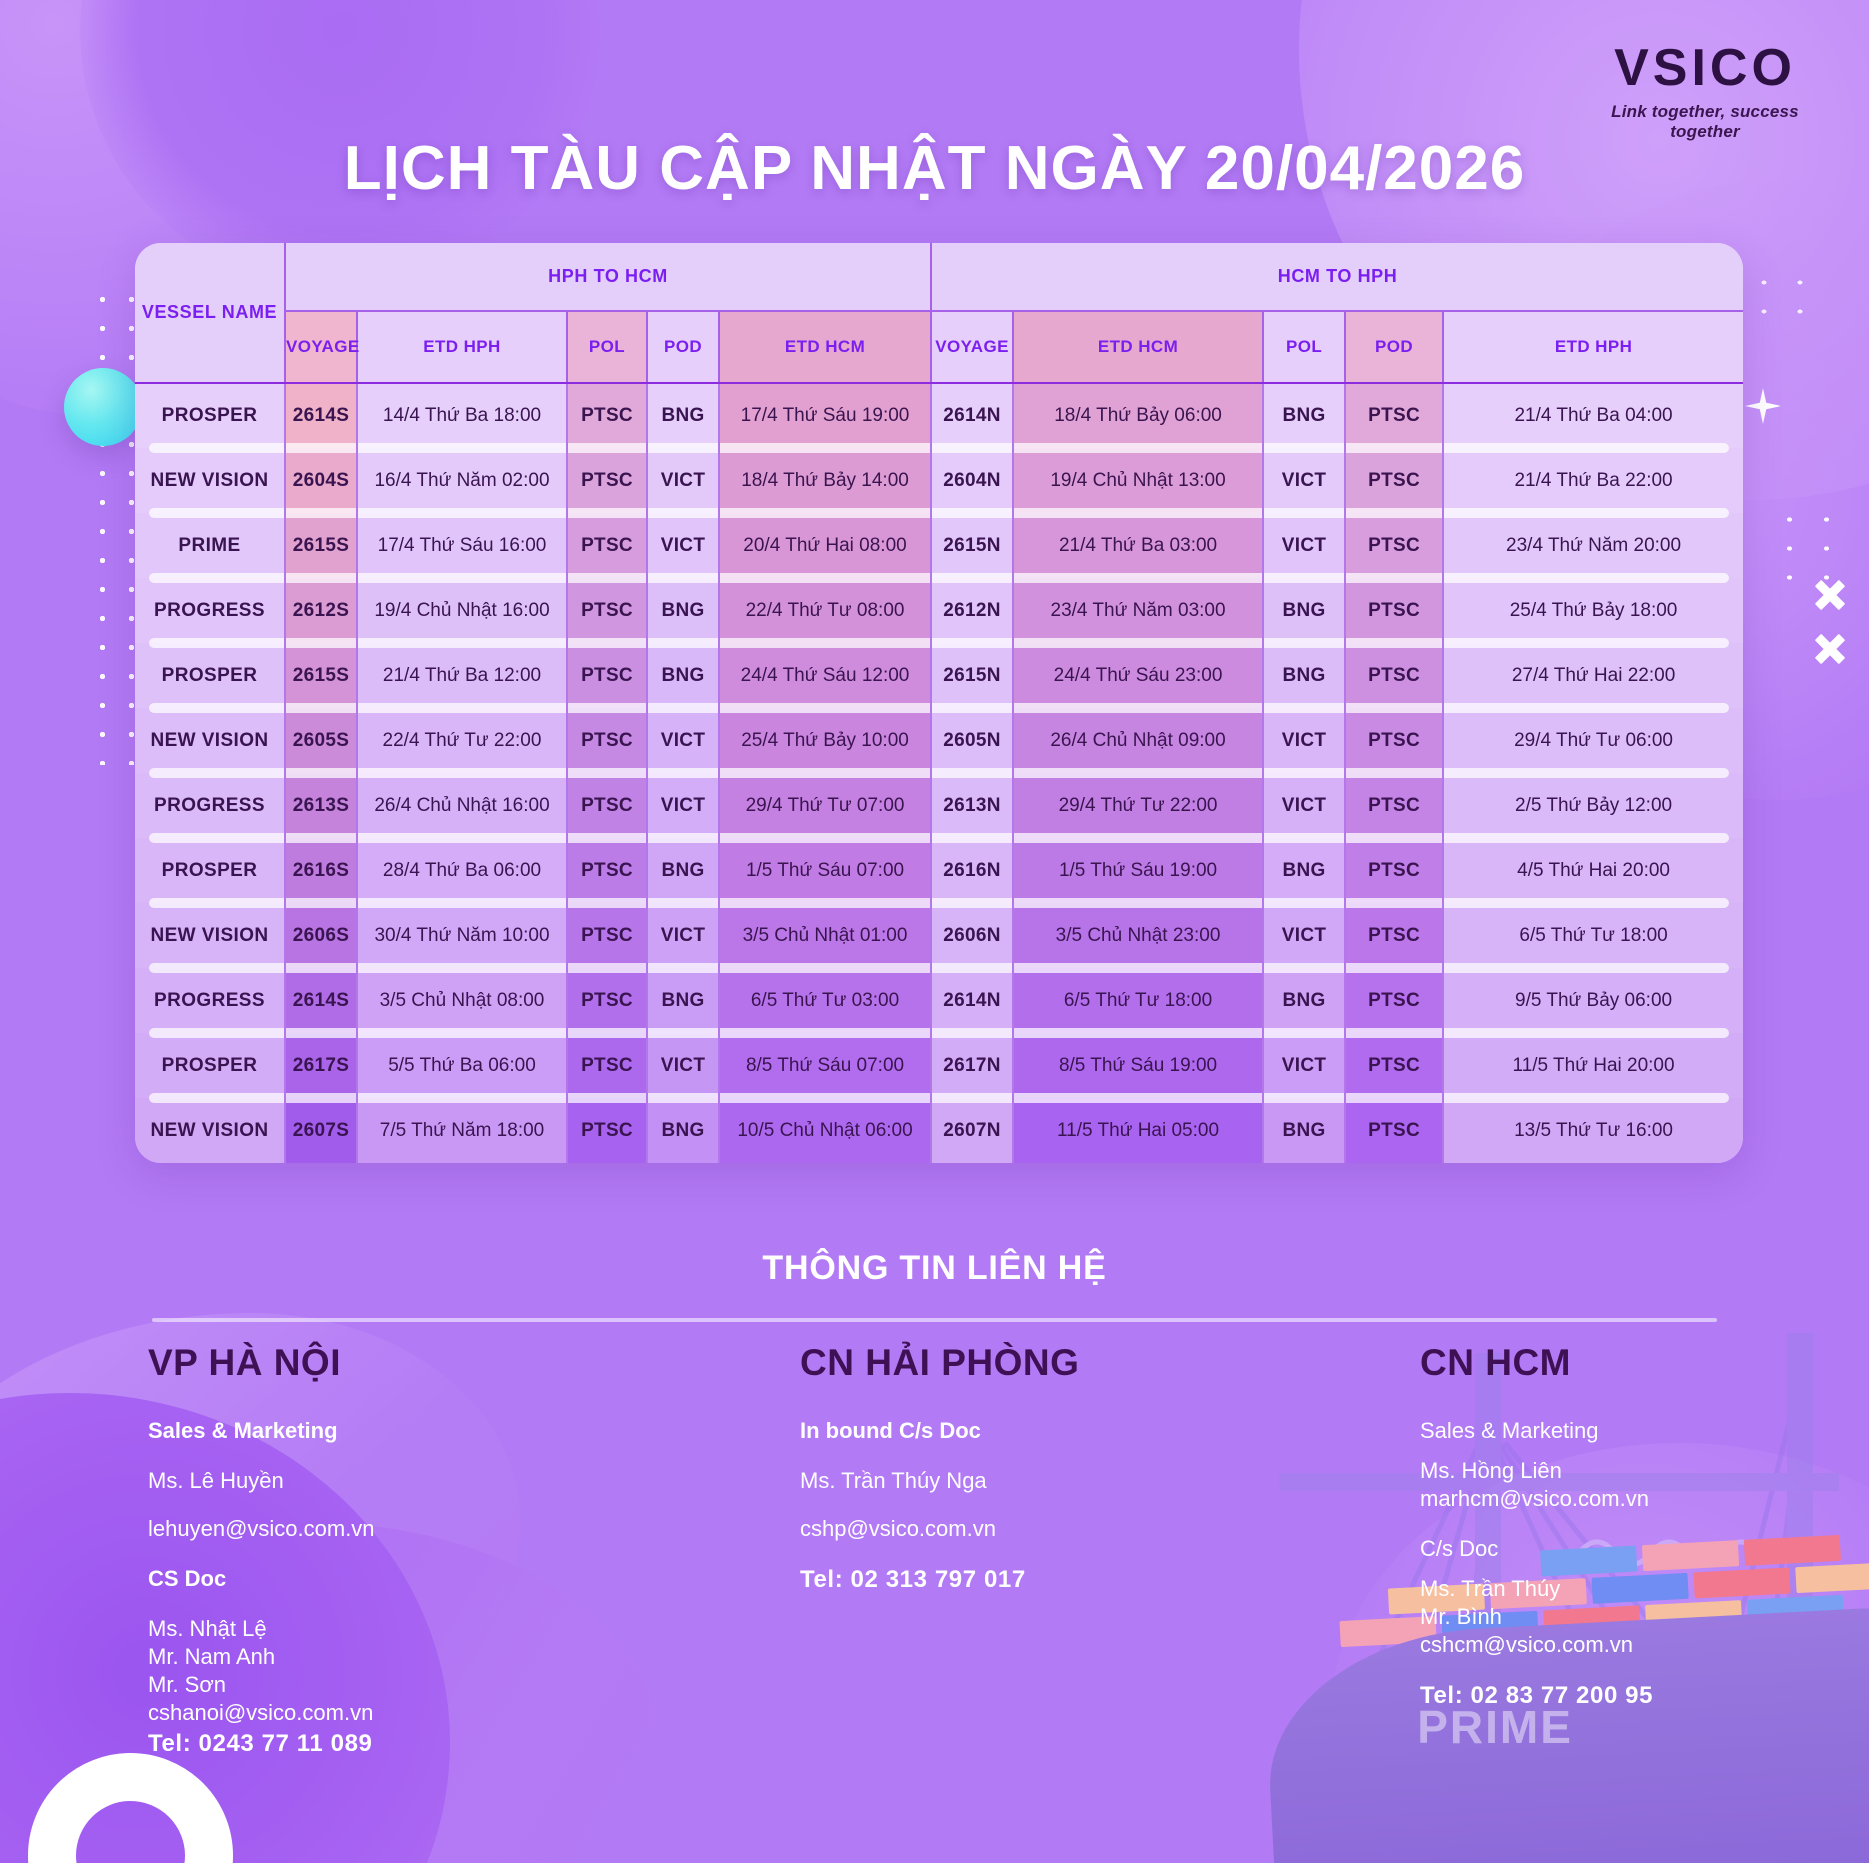 The image size is (1869, 1863). What do you see at coordinates (972, 1130) in the screenshot?
I see `cell-v2: 2607N` at bounding box center [972, 1130].